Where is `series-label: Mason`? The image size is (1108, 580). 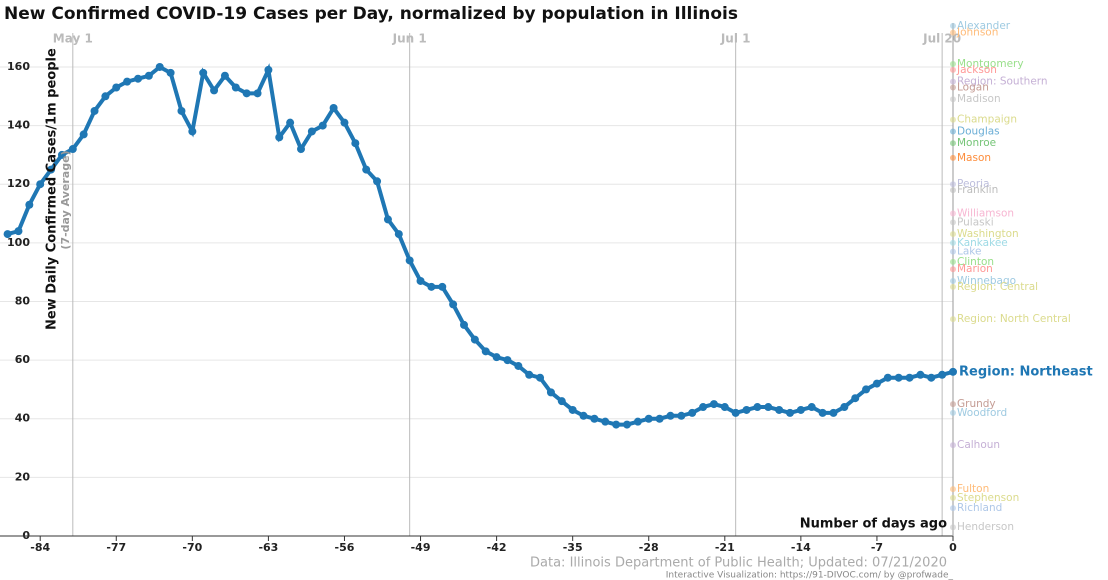 series-label: Mason is located at coordinates (974, 158).